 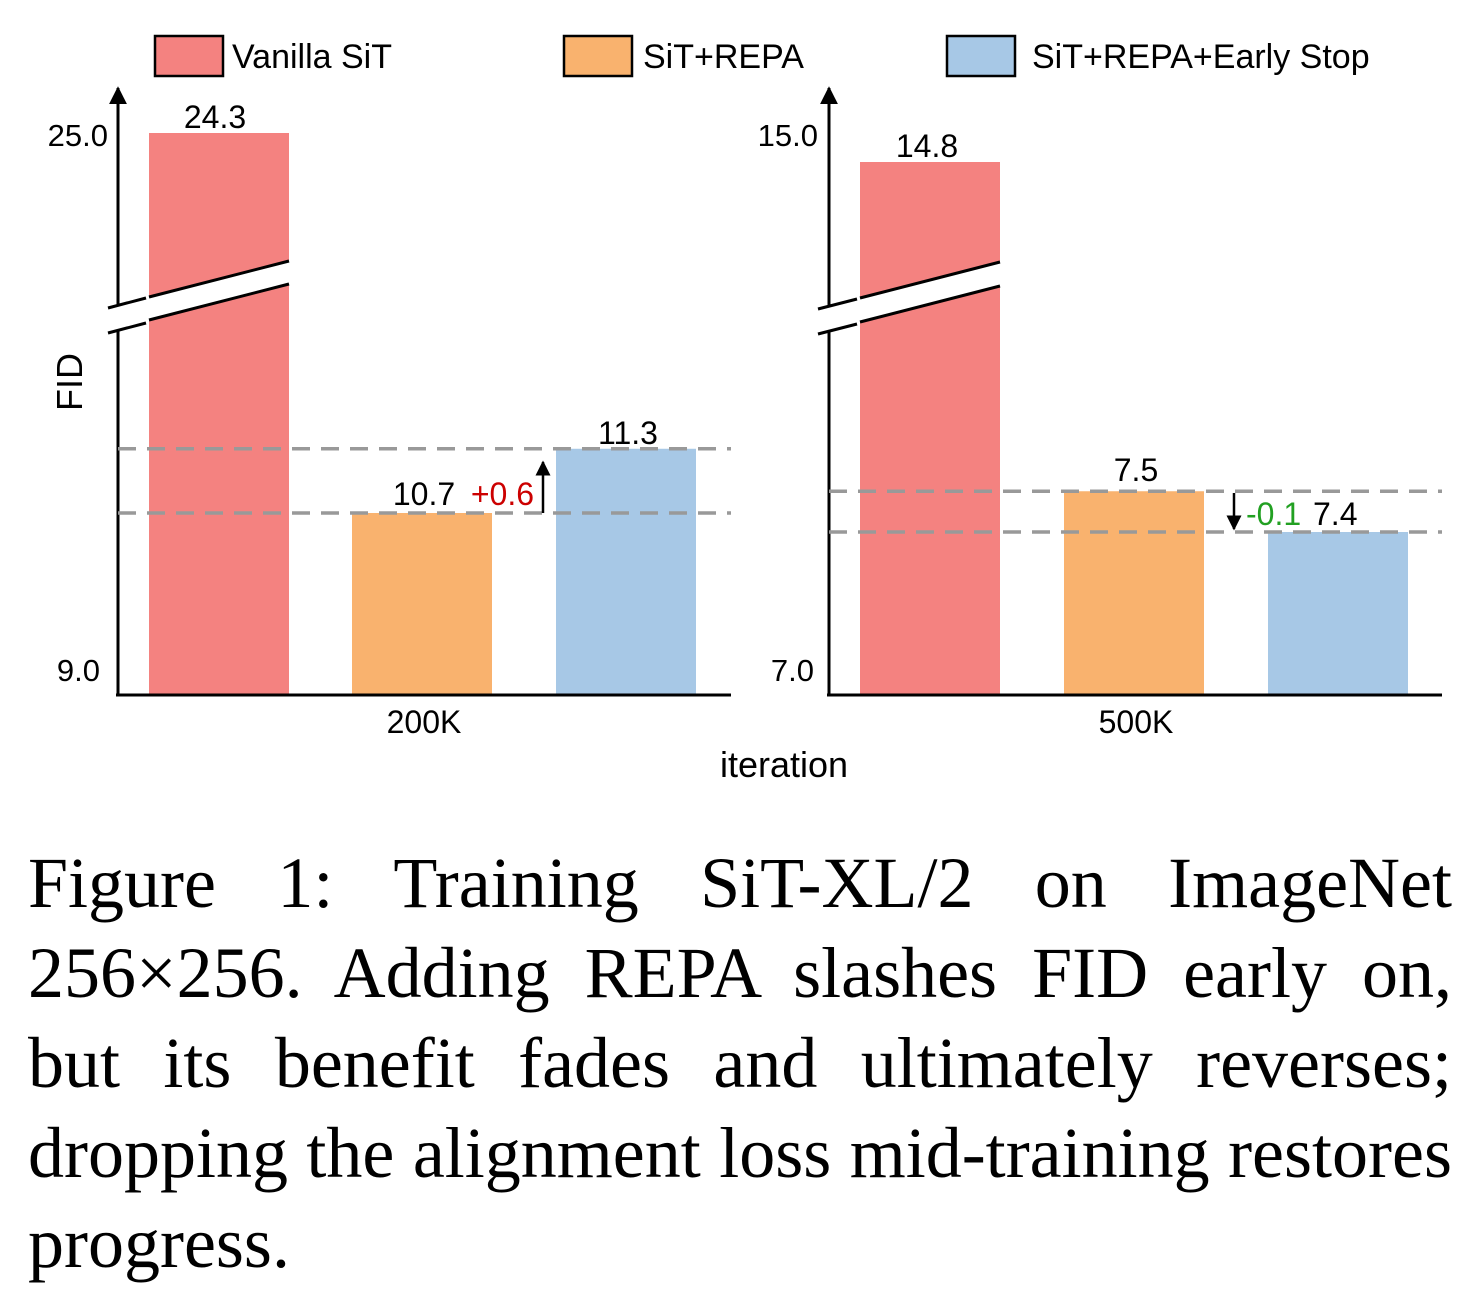 I want to click on value-label-500k-vanilla: 14.8, so click(x=927, y=146).